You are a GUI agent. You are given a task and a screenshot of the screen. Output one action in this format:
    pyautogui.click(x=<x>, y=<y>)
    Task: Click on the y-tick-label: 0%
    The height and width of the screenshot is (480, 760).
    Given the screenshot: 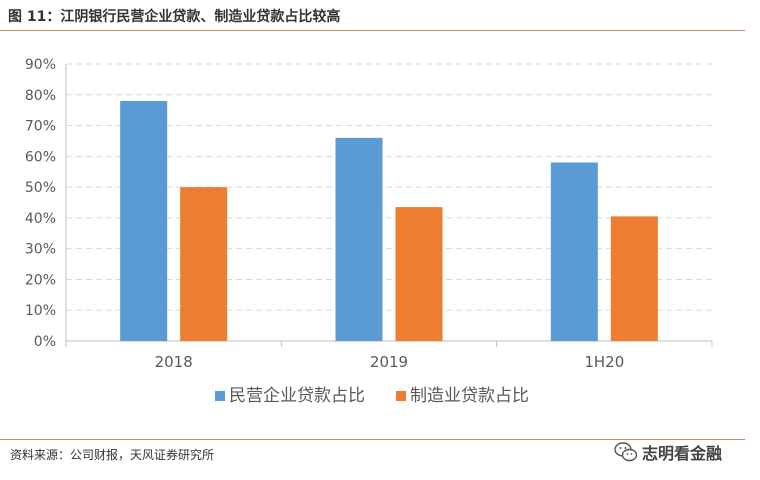 What is the action you would take?
    pyautogui.click(x=45, y=342)
    